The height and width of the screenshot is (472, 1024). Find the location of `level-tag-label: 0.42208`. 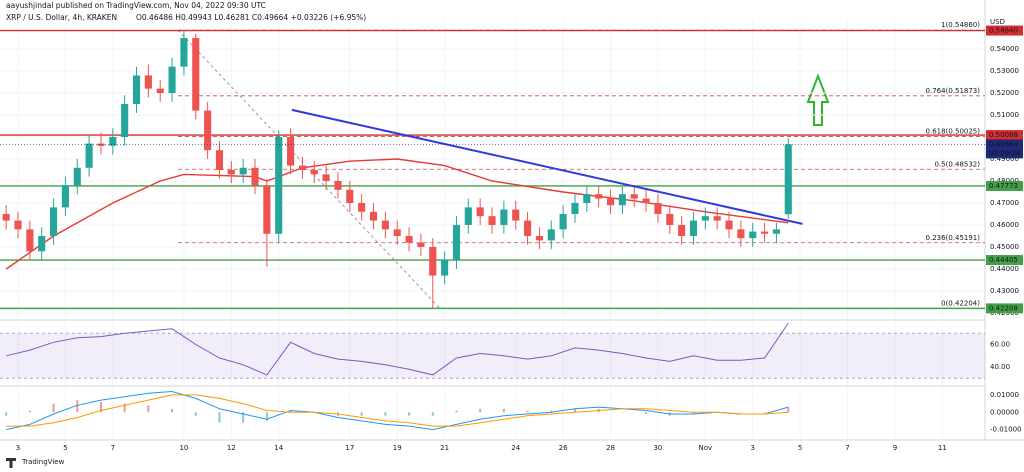

level-tag-label: 0.42208 is located at coordinates (1003, 308).